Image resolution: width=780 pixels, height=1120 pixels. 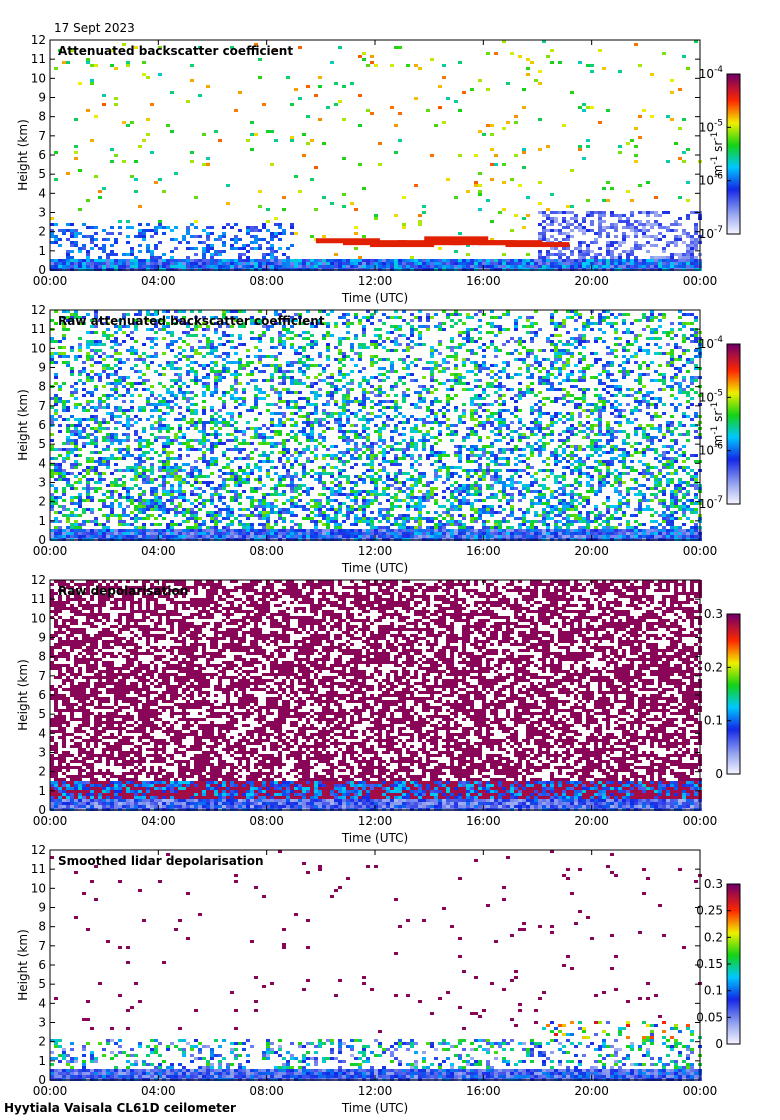 What do you see at coordinates (158, 281) in the screenshot?
I see `x-tick-label-1: 04:00` at bounding box center [158, 281].